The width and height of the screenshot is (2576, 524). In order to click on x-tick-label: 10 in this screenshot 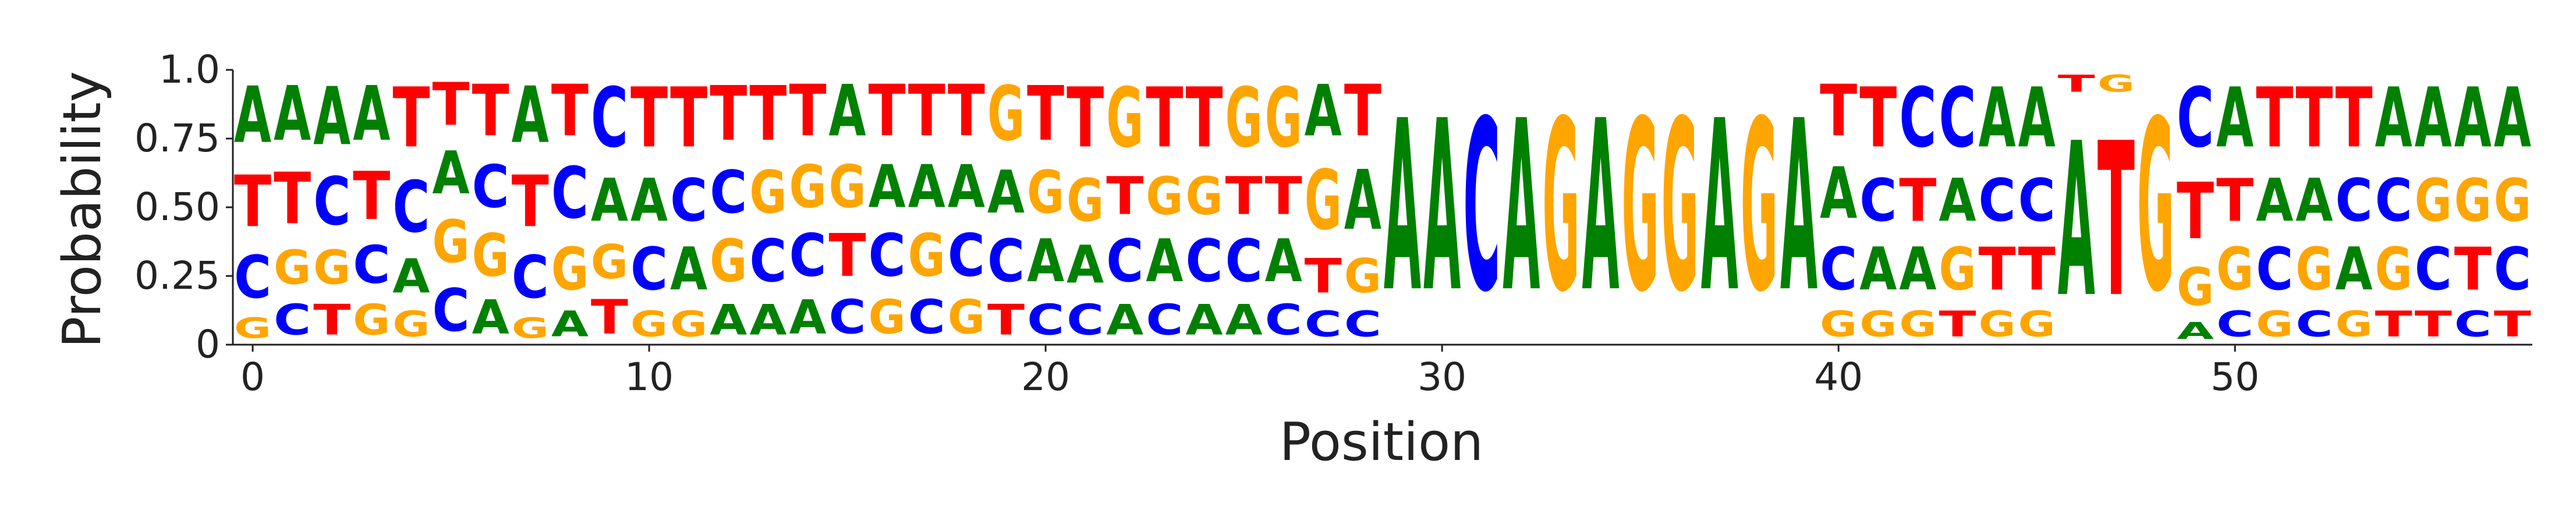, I will do `click(649, 377)`.